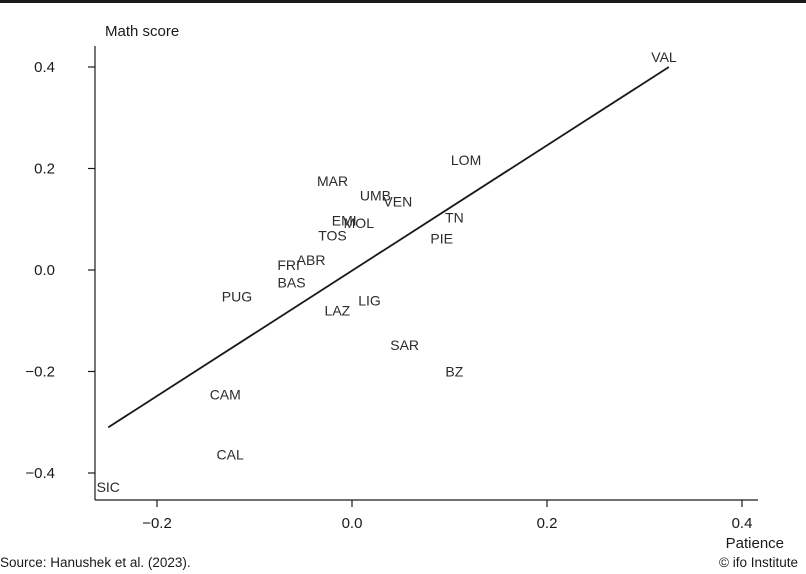  What do you see at coordinates (95, 562) in the screenshot?
I see `source-note: Source: Hanushek et al. (2023).` at bounding box center [95, 562].